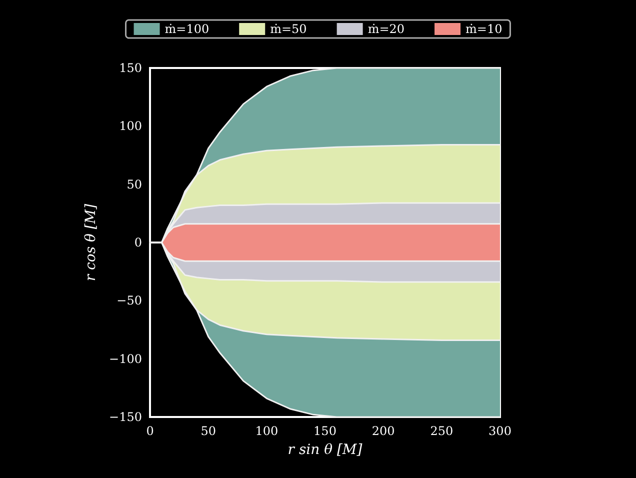 Image resolution: width=636 pixels, height=478 pixels. Describe the element at coordinates (500, 431) in the screenshot. I see `x-tick-label: 300` at that location.